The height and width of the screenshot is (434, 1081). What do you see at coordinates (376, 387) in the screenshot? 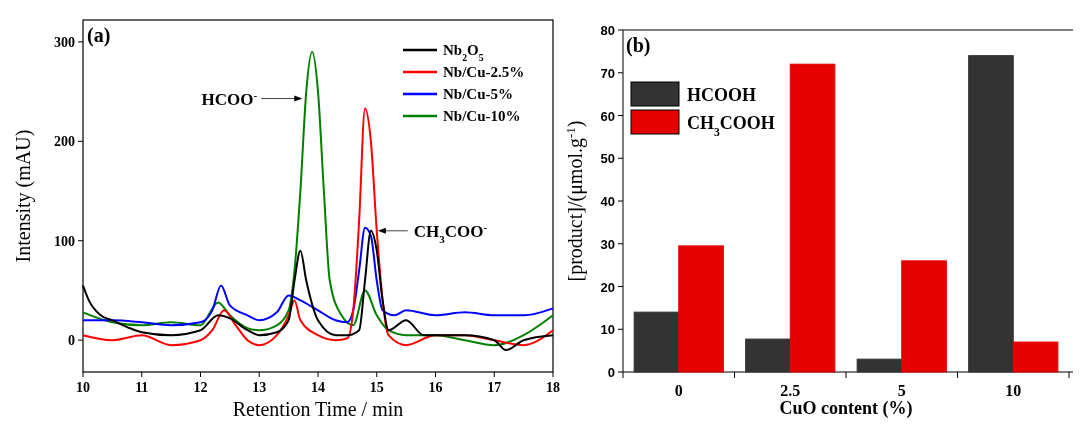
I see `x-tick-label: 15` at bounding box center [376, 387].